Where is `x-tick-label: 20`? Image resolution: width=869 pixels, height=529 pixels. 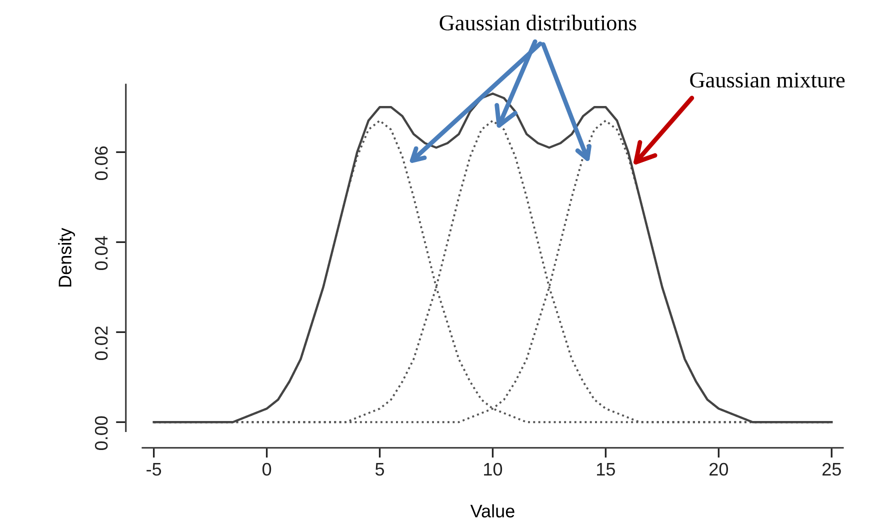 x-tick-label: 20 is located at coordinates (719, 469).